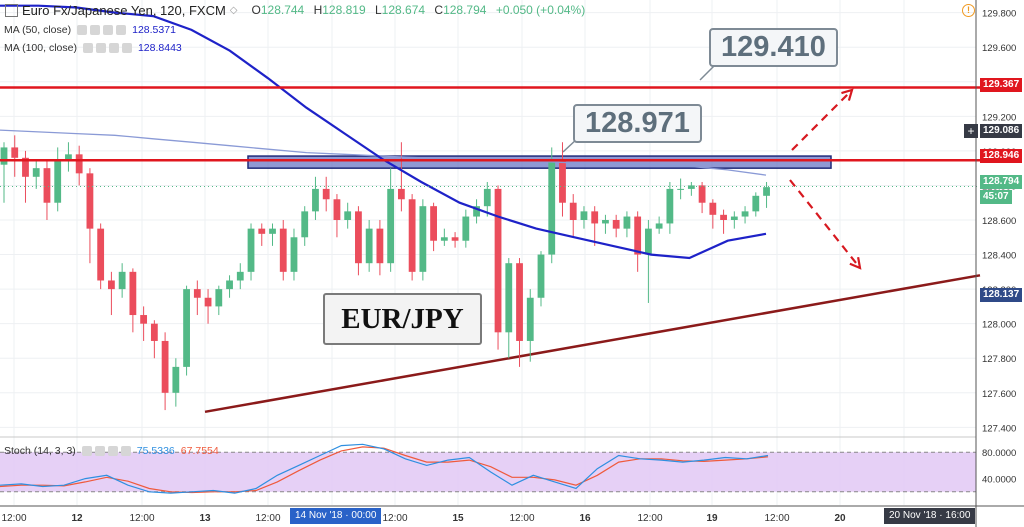 The height and width of the screenshot is (527, 1024). What do you see at coordinates (930, 516) in the screenshot?
I see `tag-right-time: 20 Nov '18 · 16:00` at bounding box center [930, 516].